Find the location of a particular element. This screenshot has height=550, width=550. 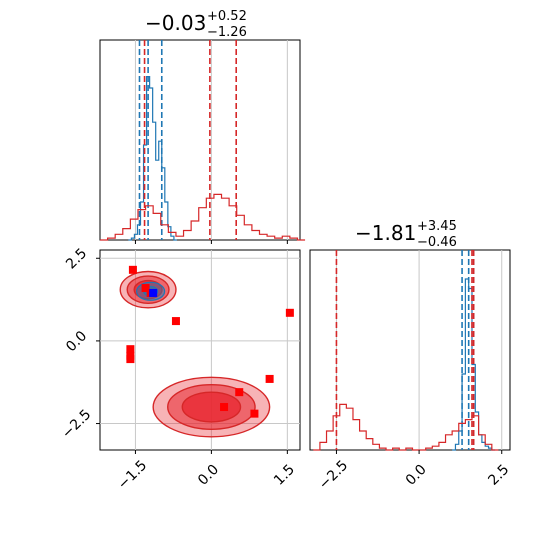

x-tick-label: 1.5 is located at coordinates (284, 475).